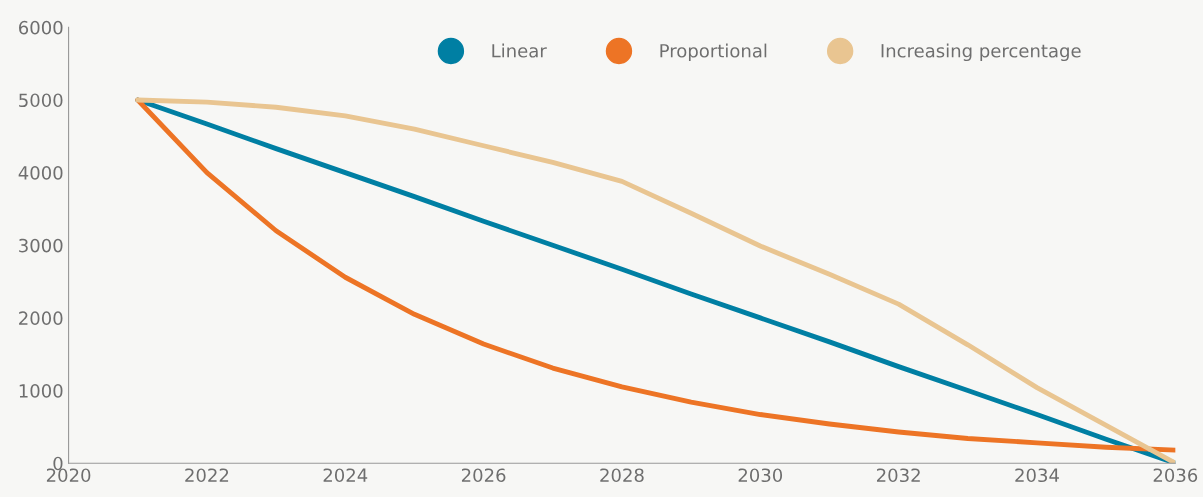 Image resolution: width=1203 pixels, height=497 pixels. Describe the element at coordinates (760, 475) in the screenshot. I see `x-tick-label: 2030` at that location.